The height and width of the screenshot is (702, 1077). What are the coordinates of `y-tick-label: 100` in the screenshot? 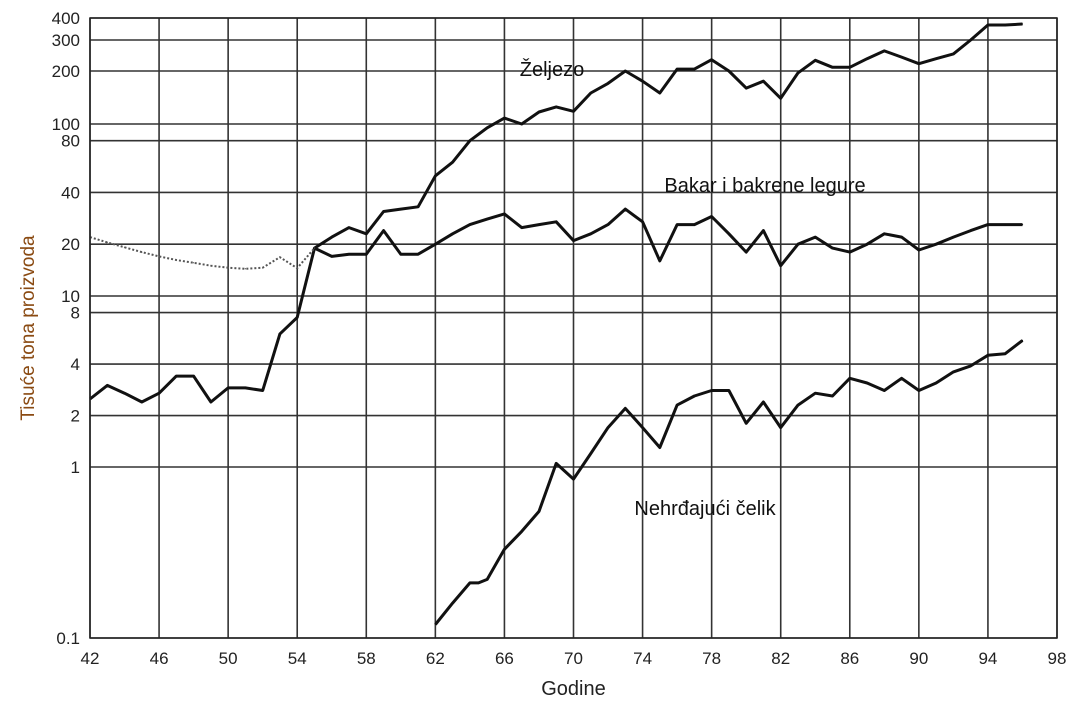 It's located at (66, 124).